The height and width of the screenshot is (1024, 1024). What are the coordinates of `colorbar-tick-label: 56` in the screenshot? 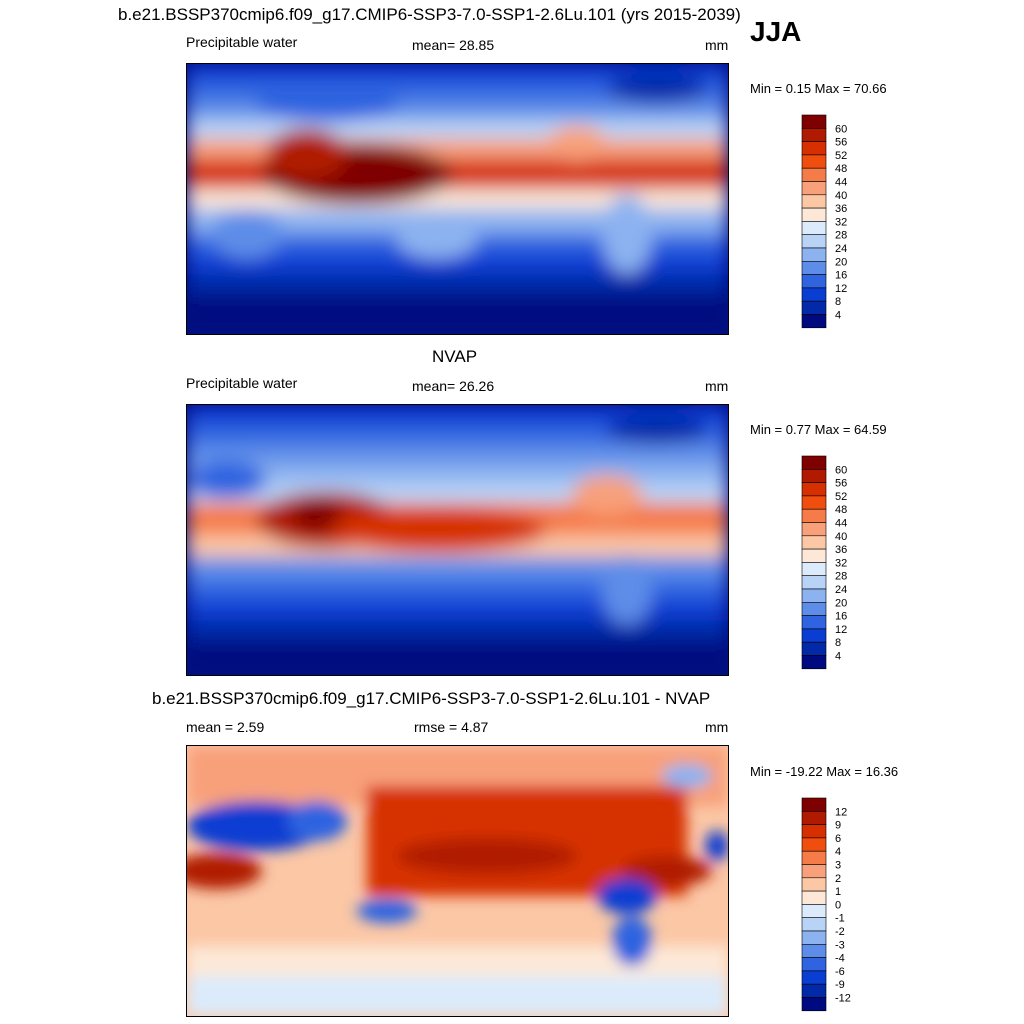 It's located at (841, 143).